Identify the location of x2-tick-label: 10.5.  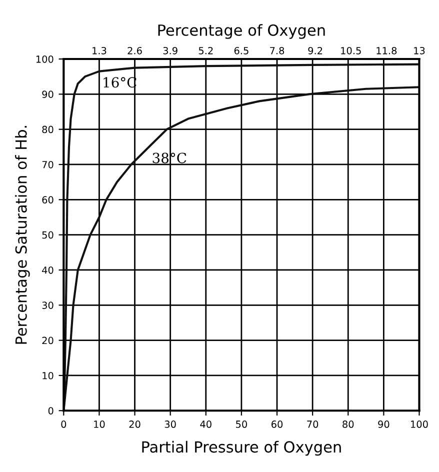
(351, 50).